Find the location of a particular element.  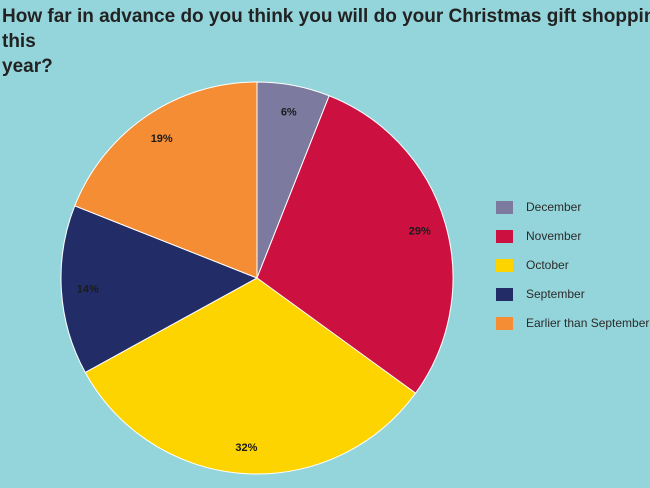

slice-value-label: 32% is located at coordinates (246, 448).